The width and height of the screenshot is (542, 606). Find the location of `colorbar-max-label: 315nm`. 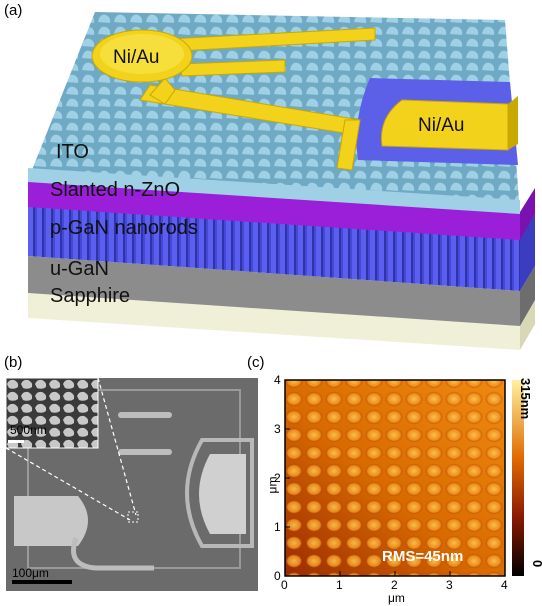

colorbar-max-label: 315nm is located at coordinates (525, 399).